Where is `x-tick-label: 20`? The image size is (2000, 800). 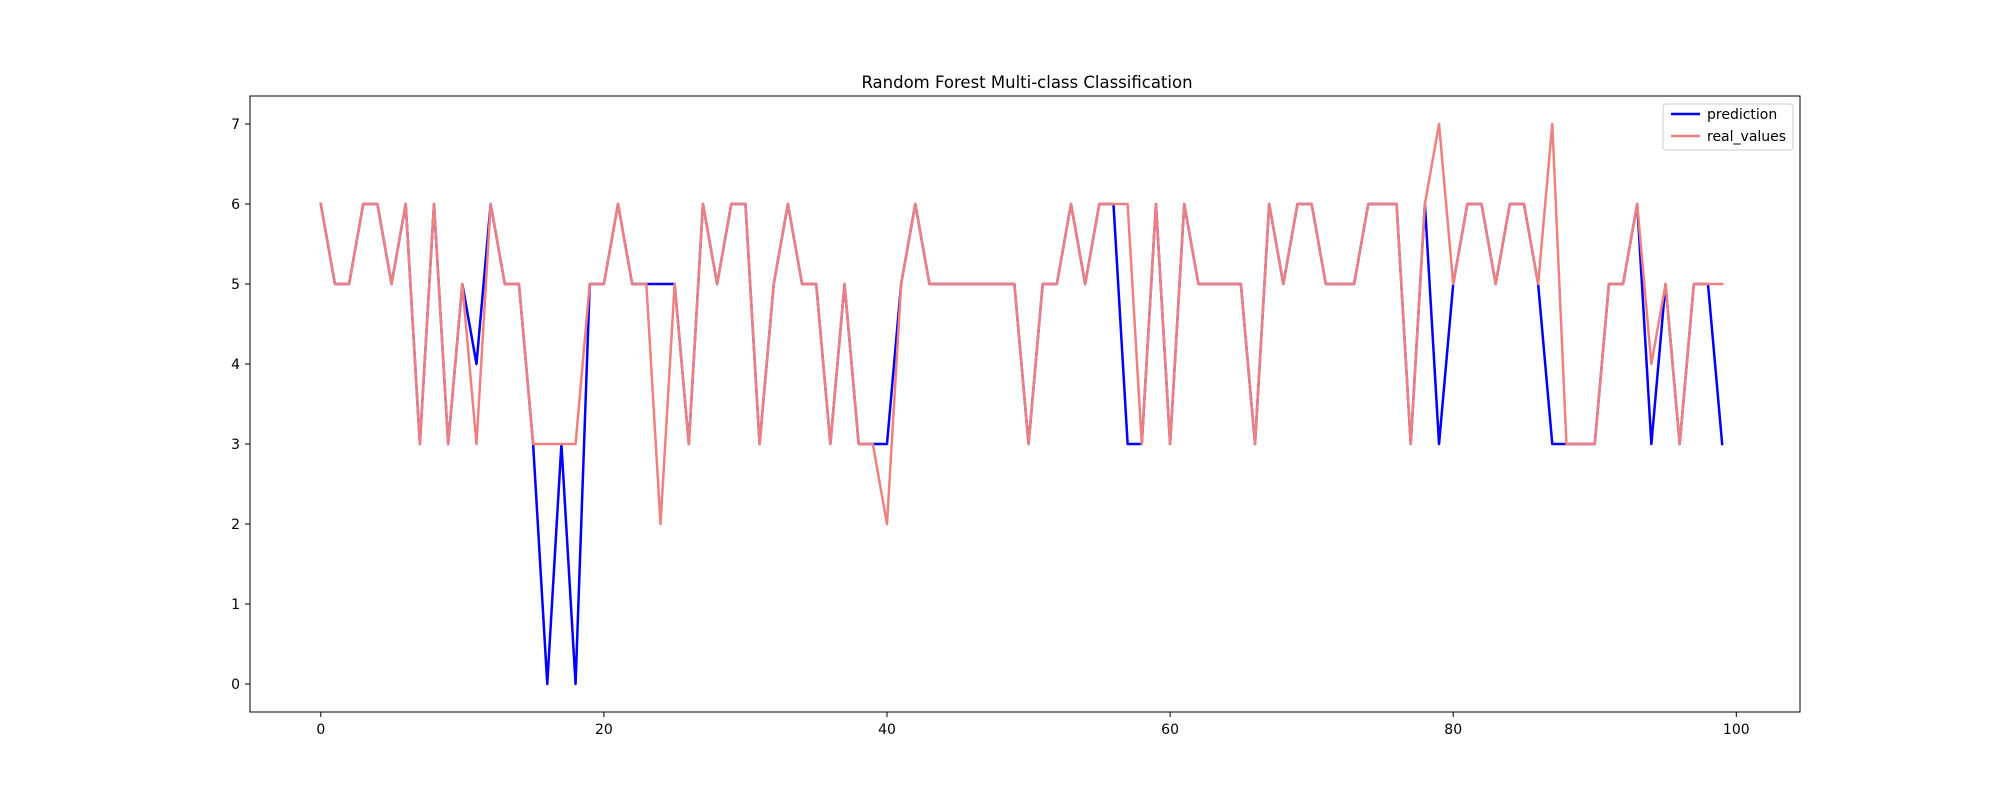
x-tick-label: 20 is located at coordinates (604, 730).